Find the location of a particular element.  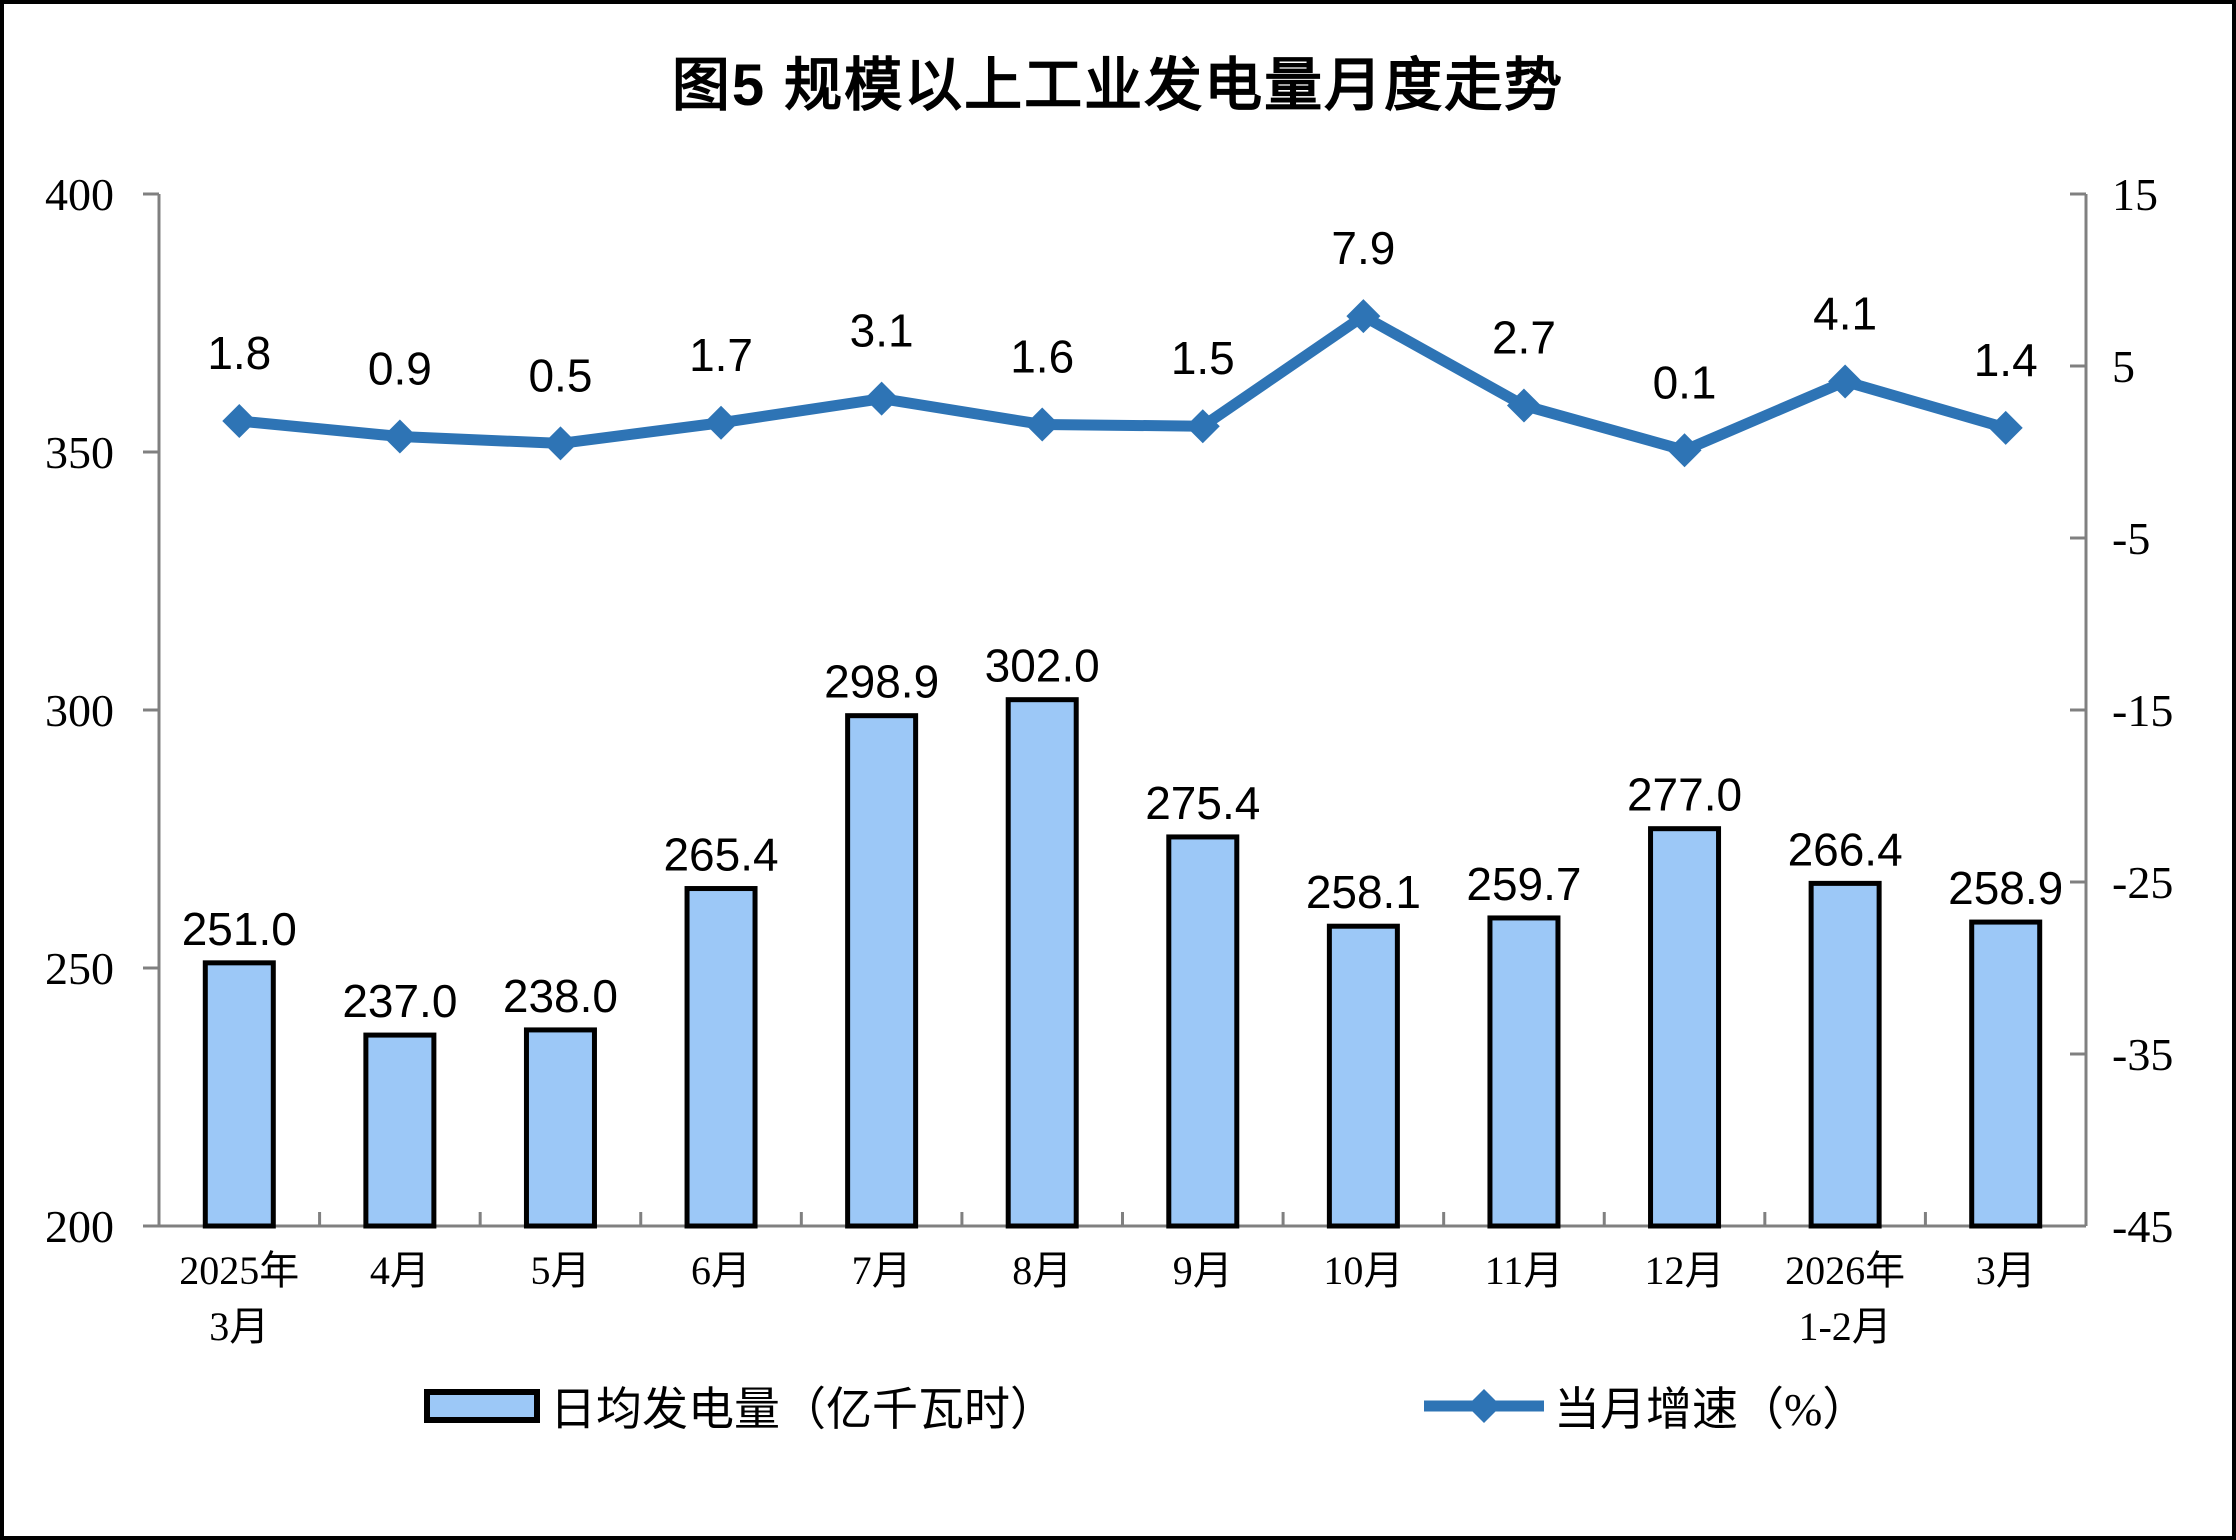

x-axis-label: 9月 is located at coordinates (1203, 1270).